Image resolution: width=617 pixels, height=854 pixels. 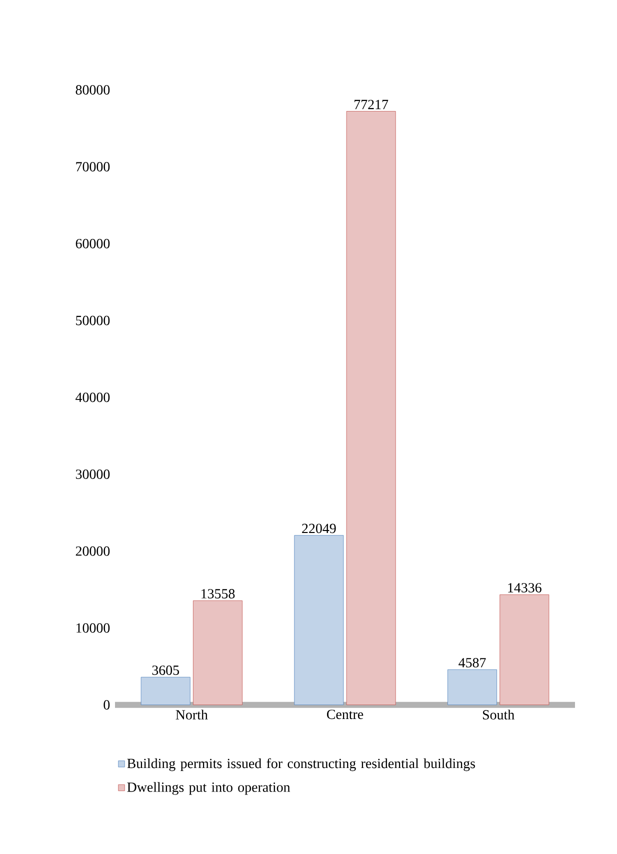 I want to click on y-tick-label: 20000, so click(x=93, y=551).